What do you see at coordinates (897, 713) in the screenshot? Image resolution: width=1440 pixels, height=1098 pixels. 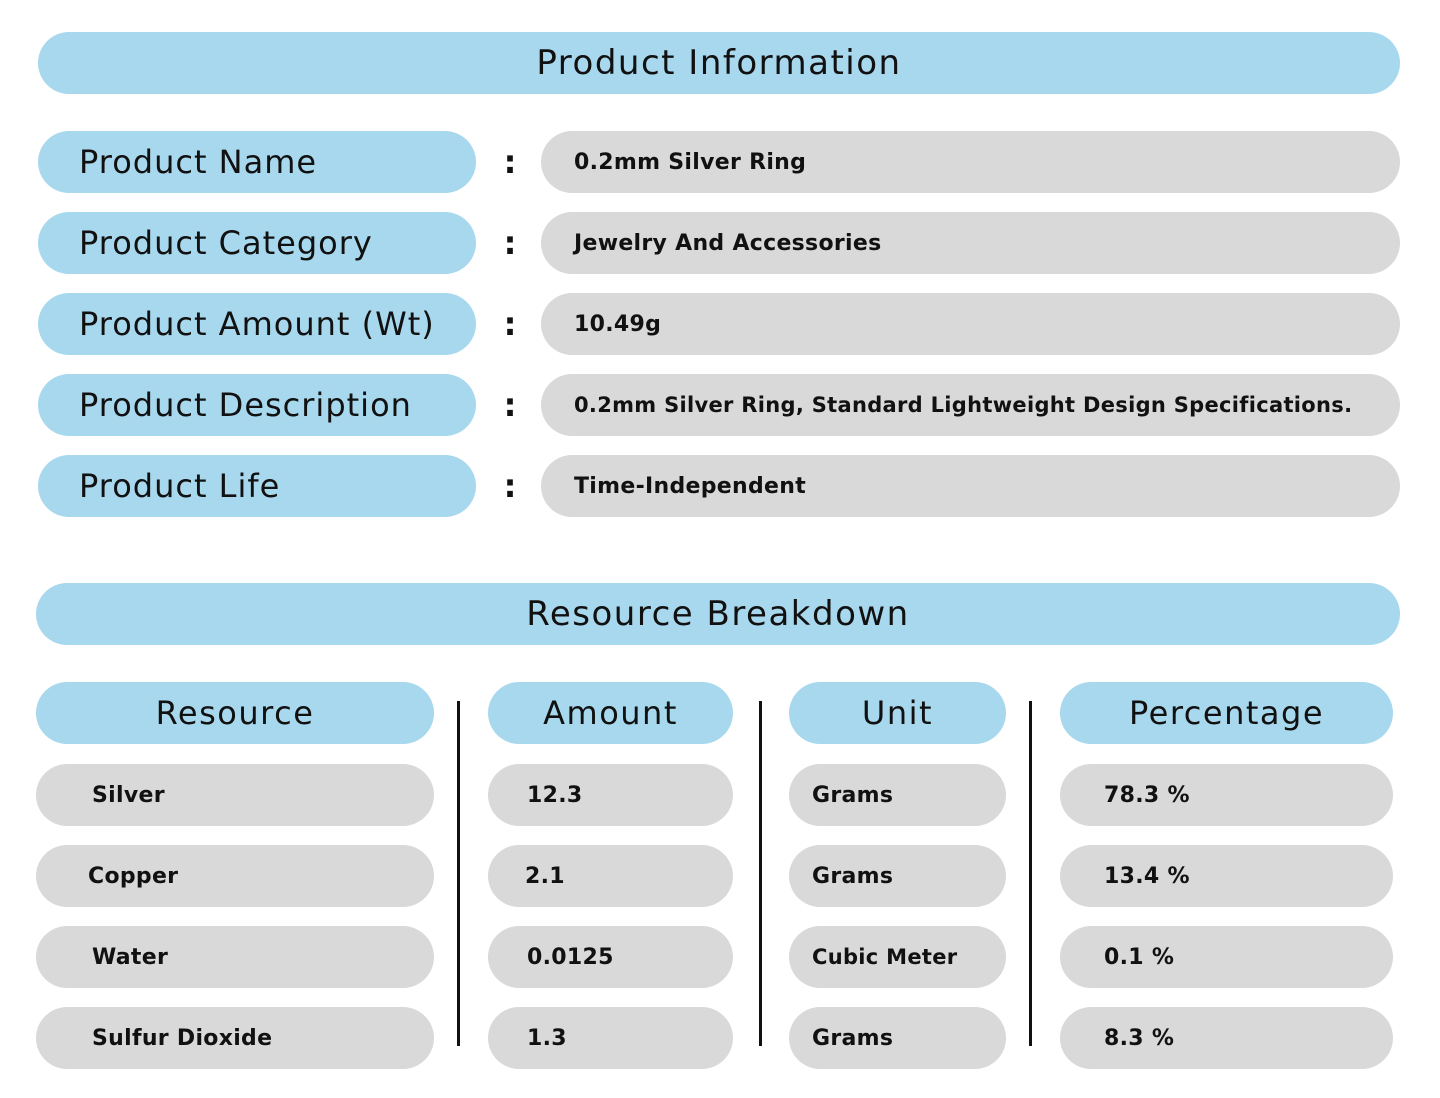 I see `unit-column-header: Unit` at bounding box center [897, 713].